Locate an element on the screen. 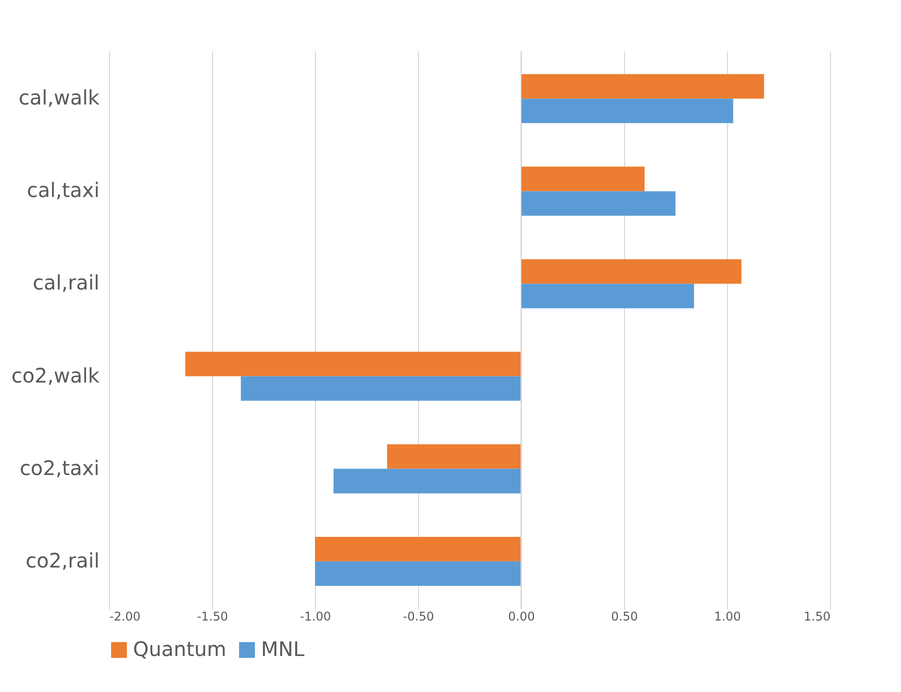 The width and height of the screenshot is (901, 692). y-tick-label: cal,rail is located at coordinates (66, 282).